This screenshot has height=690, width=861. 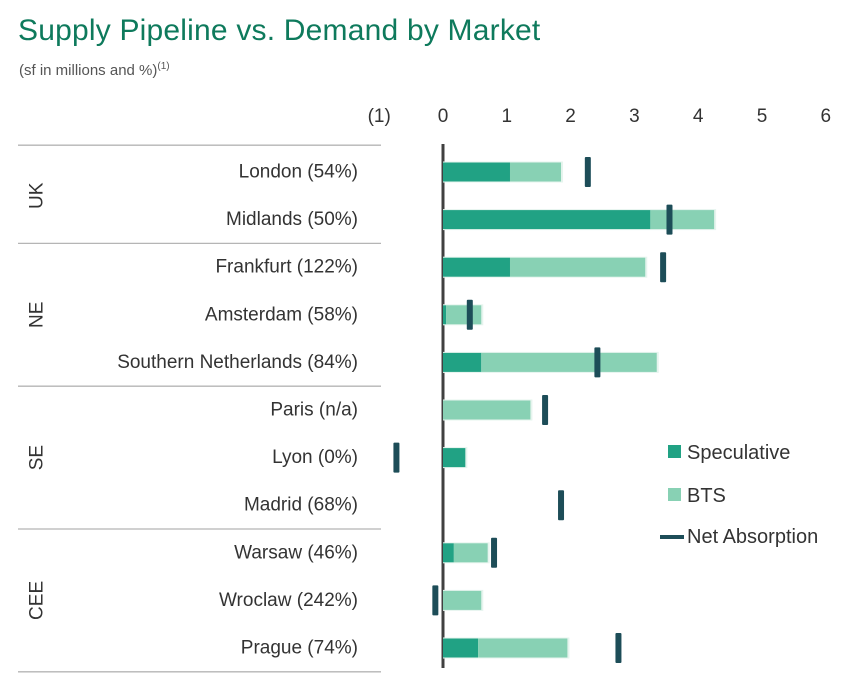 What do you see at coordinates (674, 451) in the screenshot?
I see `legend-swatch-speculative` at bounding box center [674, 451].